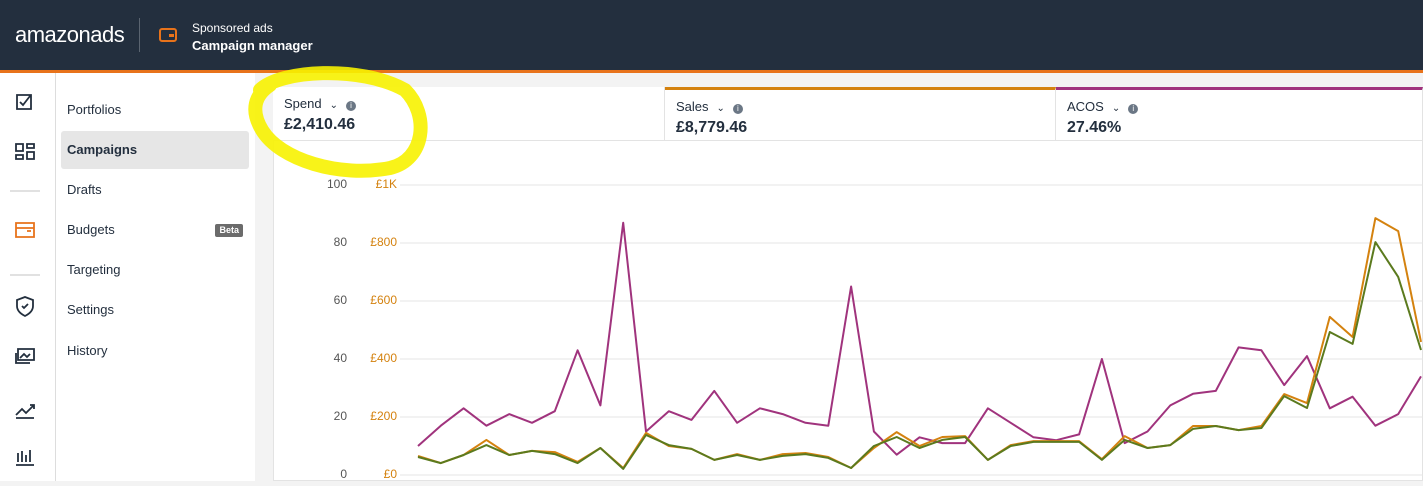 This screenshot has height=486, width=1423. Describe the element at coordinates (391, 474) in the screenshot. I see `y2-tick-label: £0` at that location.